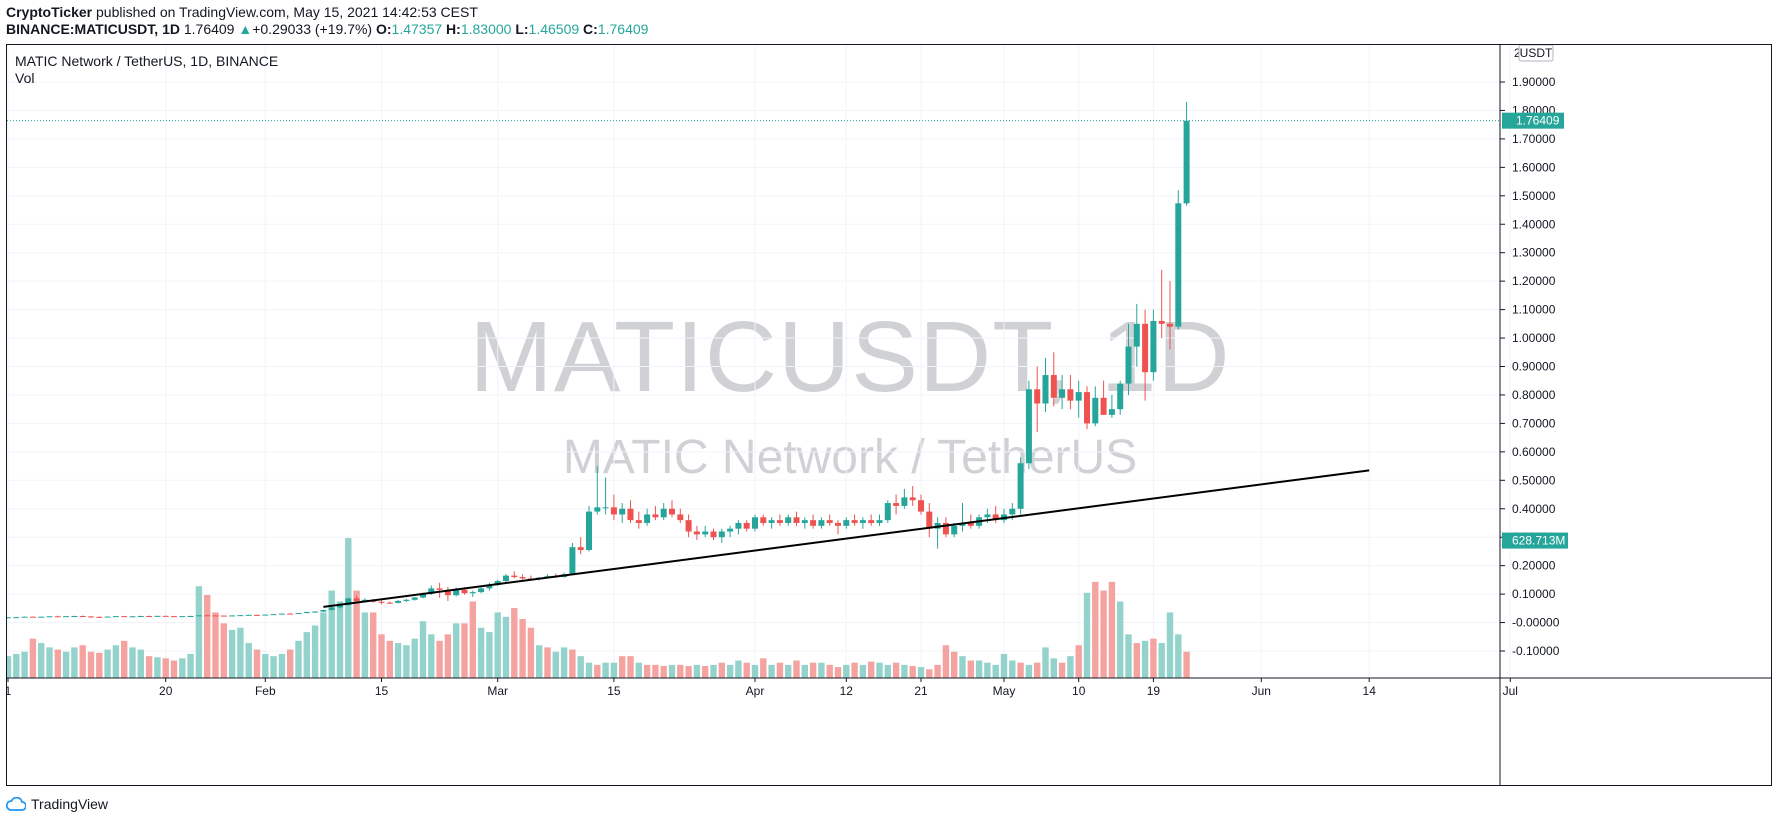 This screenshot has width=1778, height=824. What do you see at coordinates (16, 804) in the screenshot?
I see `cloud-logo-icon` at bounding box center [16, 804].